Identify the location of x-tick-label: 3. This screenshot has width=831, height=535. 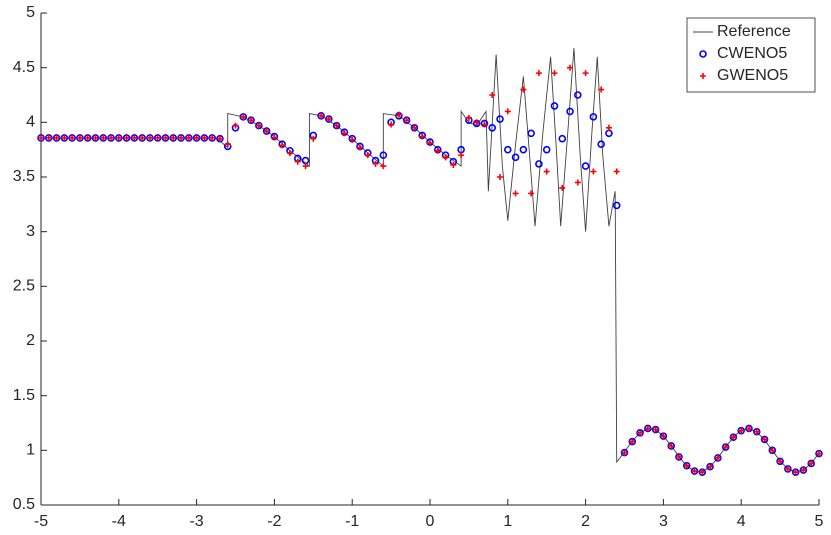
(663, 521).